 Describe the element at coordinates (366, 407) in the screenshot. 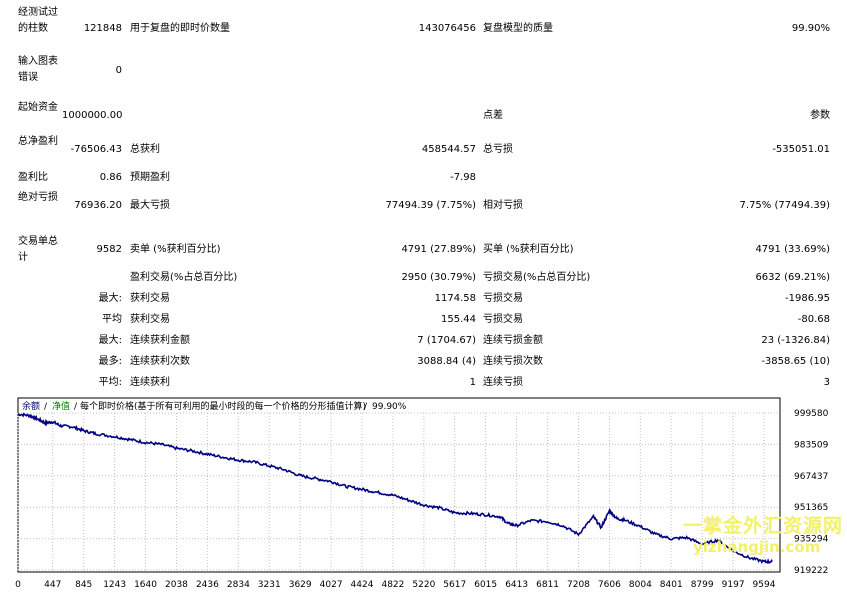

I see `legend-sep-3: /` at that location.